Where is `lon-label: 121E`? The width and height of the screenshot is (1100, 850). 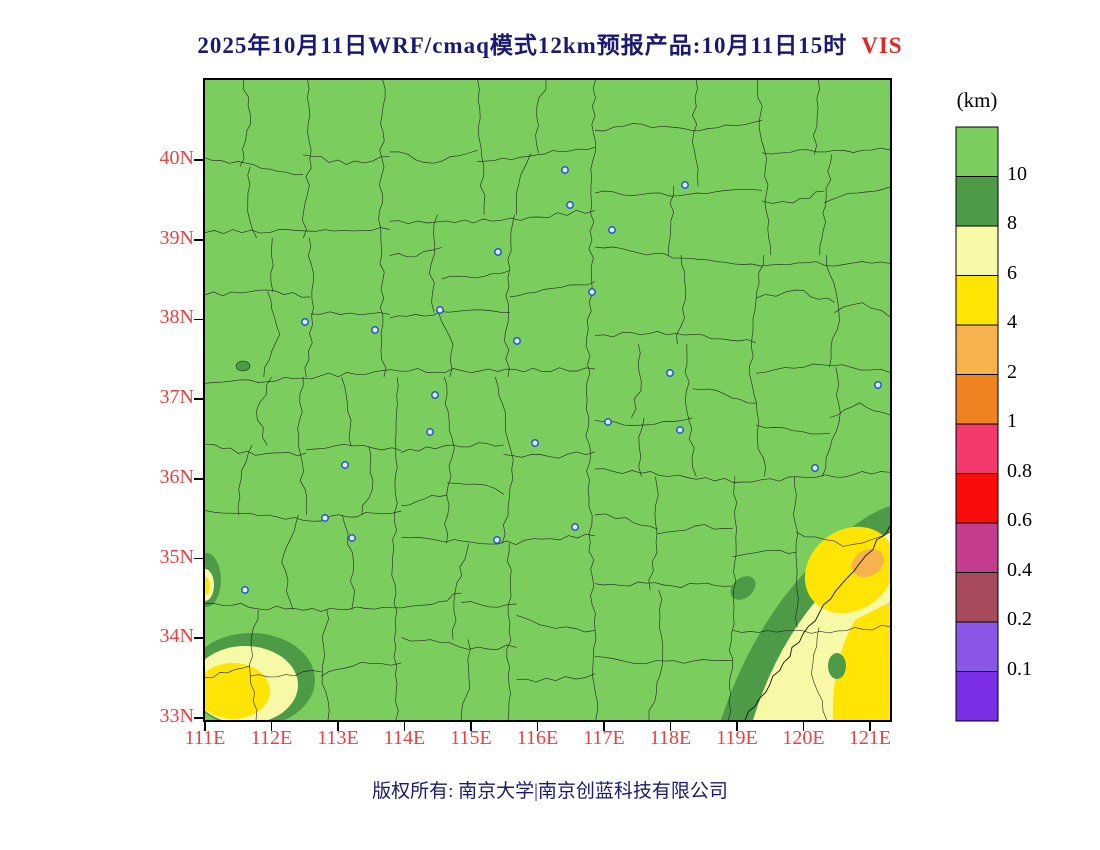
lon-label: 121E is located at coordinates (870, 738).